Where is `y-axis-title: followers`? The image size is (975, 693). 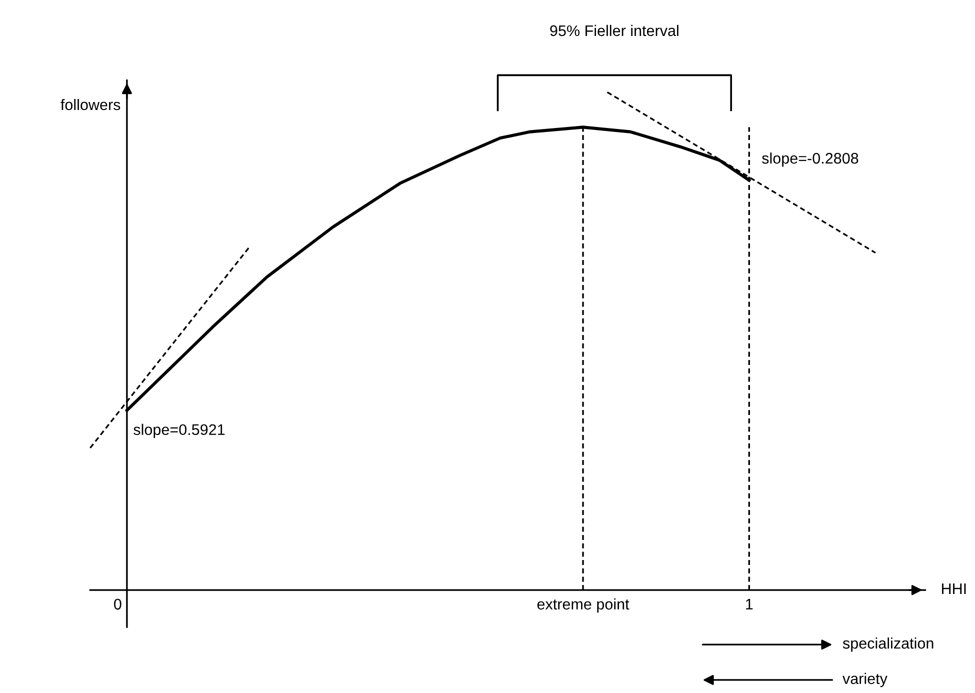
y-axis-title: followers is located at coordinates (90, 104).